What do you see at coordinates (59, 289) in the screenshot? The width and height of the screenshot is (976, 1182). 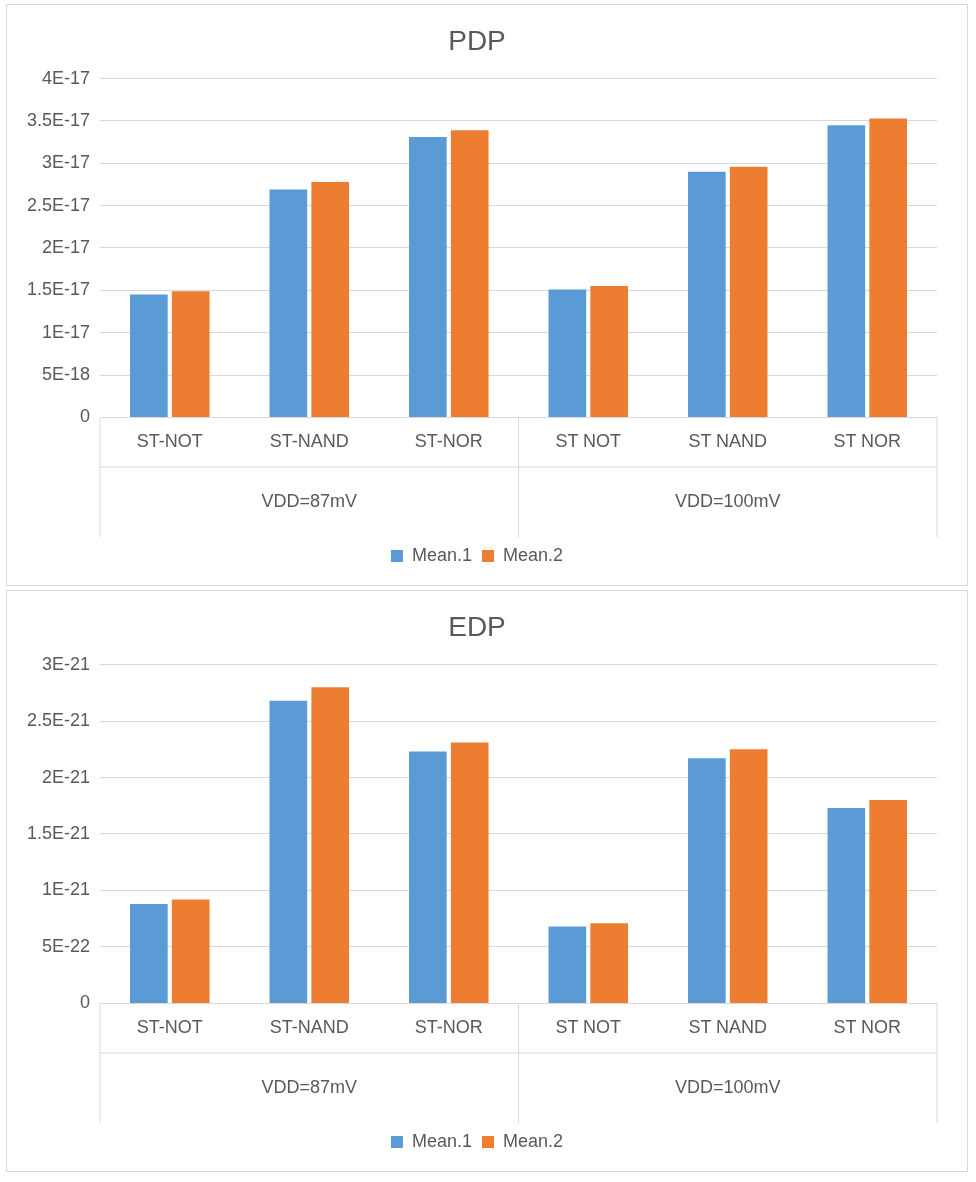 I see `y-tick-label: 1.5E-17` at bounding box center [59, 289].